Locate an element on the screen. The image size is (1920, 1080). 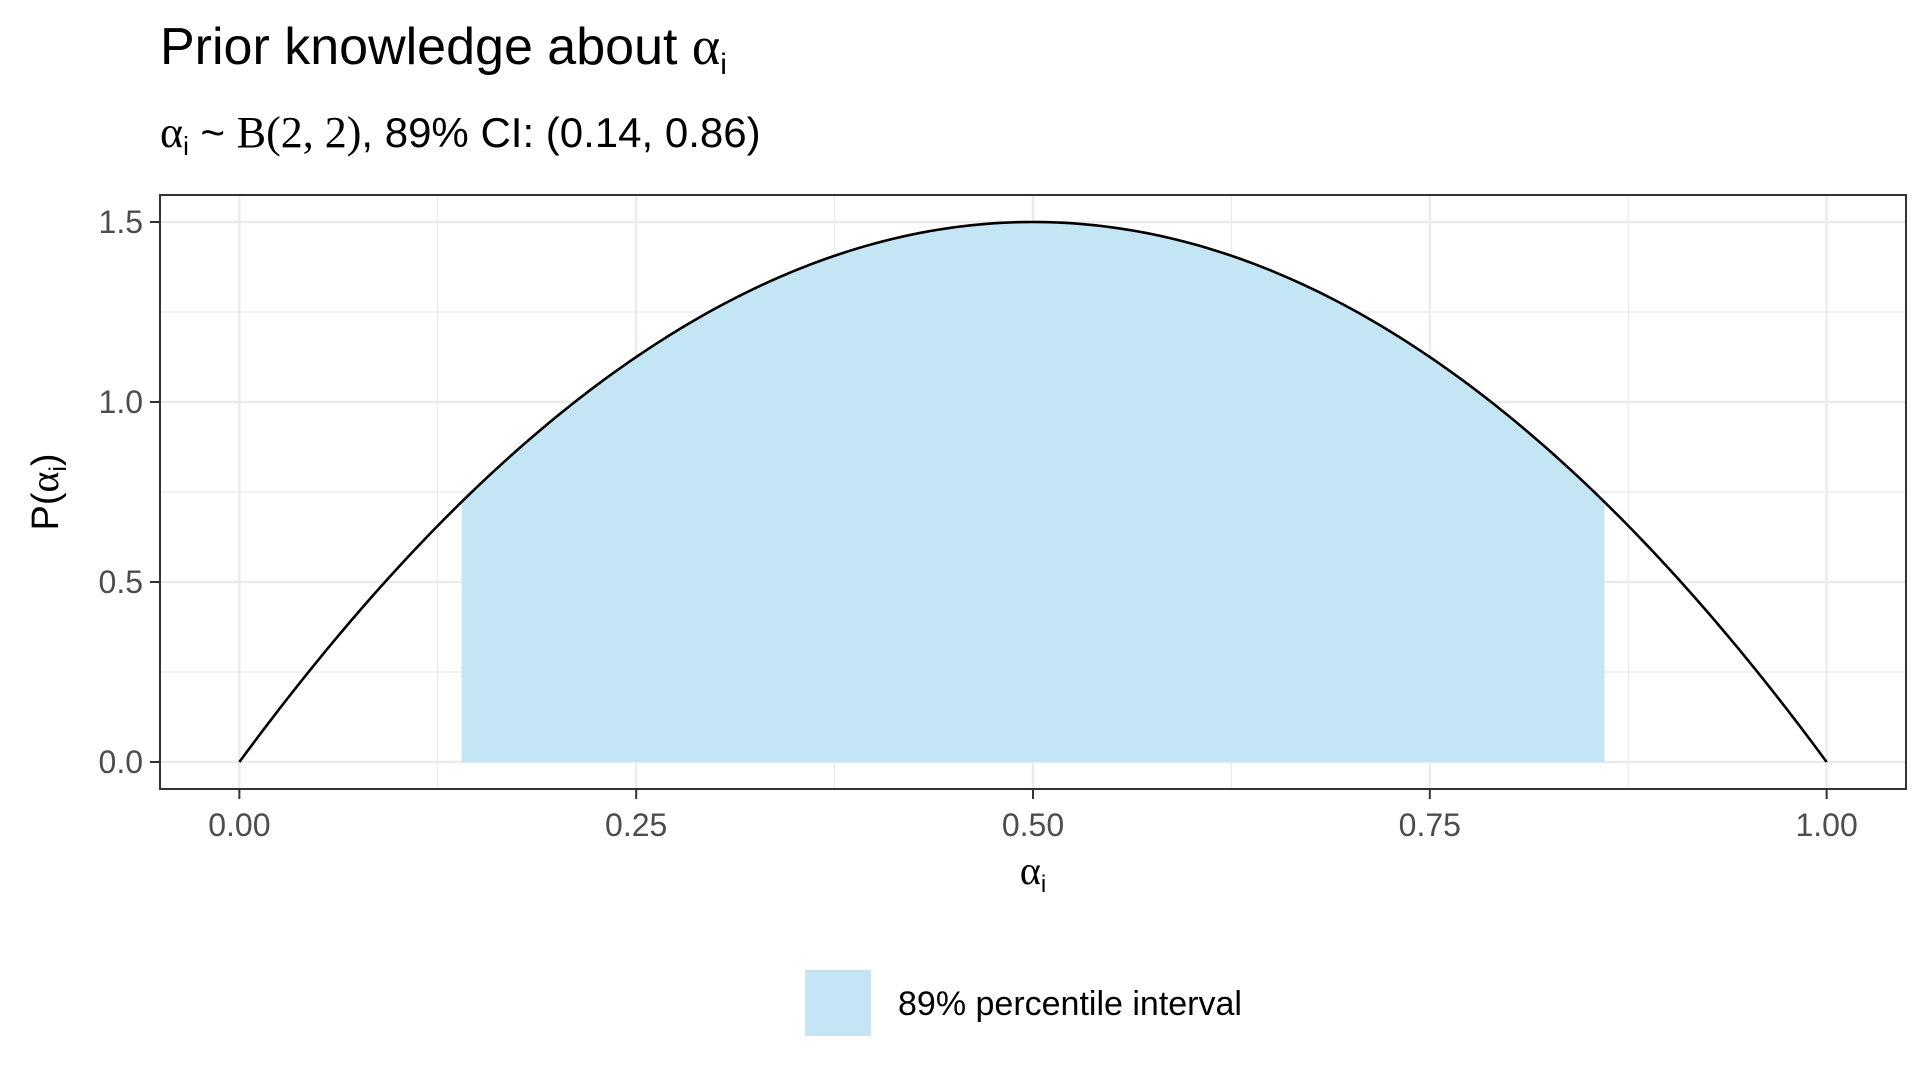
legend-key is located at coordinates (838, 1003).